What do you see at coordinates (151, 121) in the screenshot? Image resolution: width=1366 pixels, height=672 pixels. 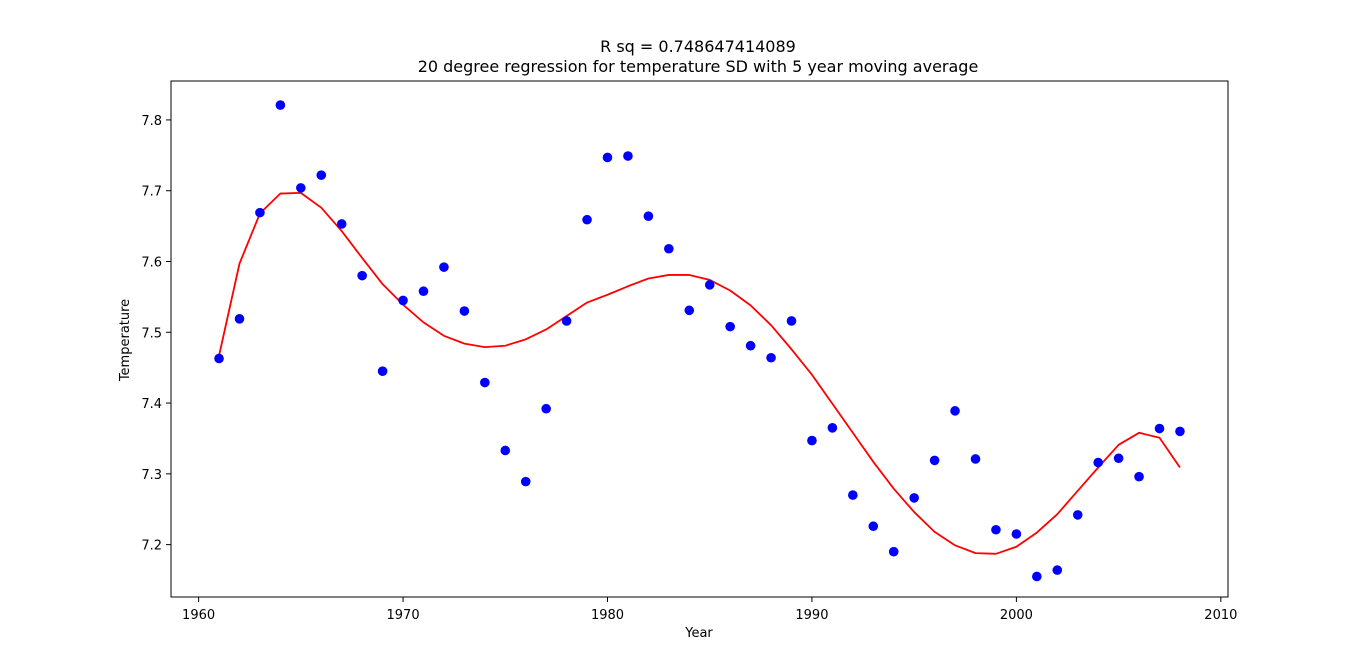 I see `y-tick-label: 7.8` at bounding box center [151, 121].